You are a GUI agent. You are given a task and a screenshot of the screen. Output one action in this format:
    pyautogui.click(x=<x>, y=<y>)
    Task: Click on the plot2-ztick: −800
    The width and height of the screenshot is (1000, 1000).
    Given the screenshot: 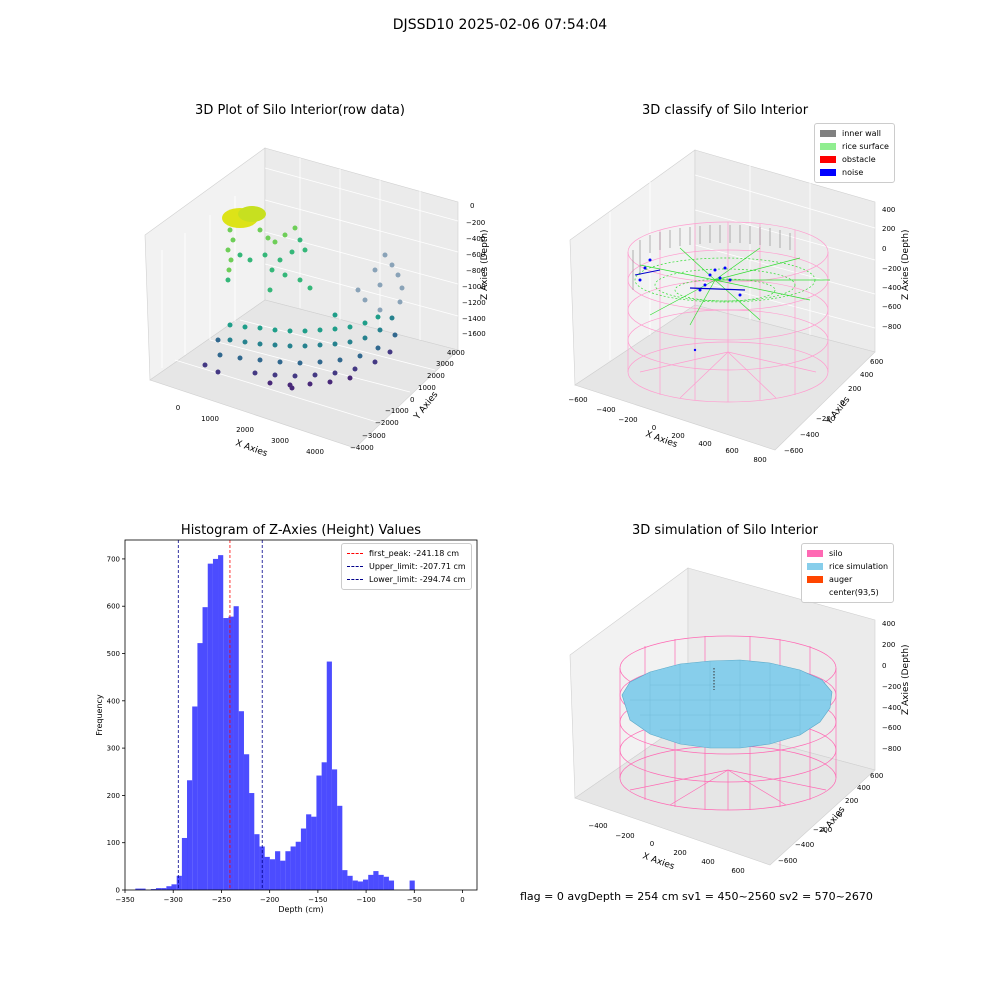 What is the action you would take?
    pyautogui.click(x=891, y=327)
    